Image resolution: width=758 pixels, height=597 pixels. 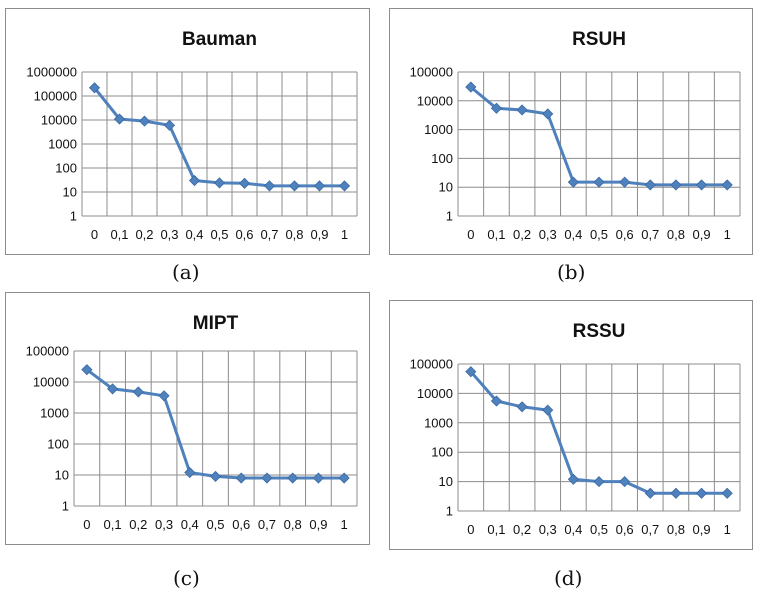 I want to click on chart-title: Bauman, so click(x=219, y=39).